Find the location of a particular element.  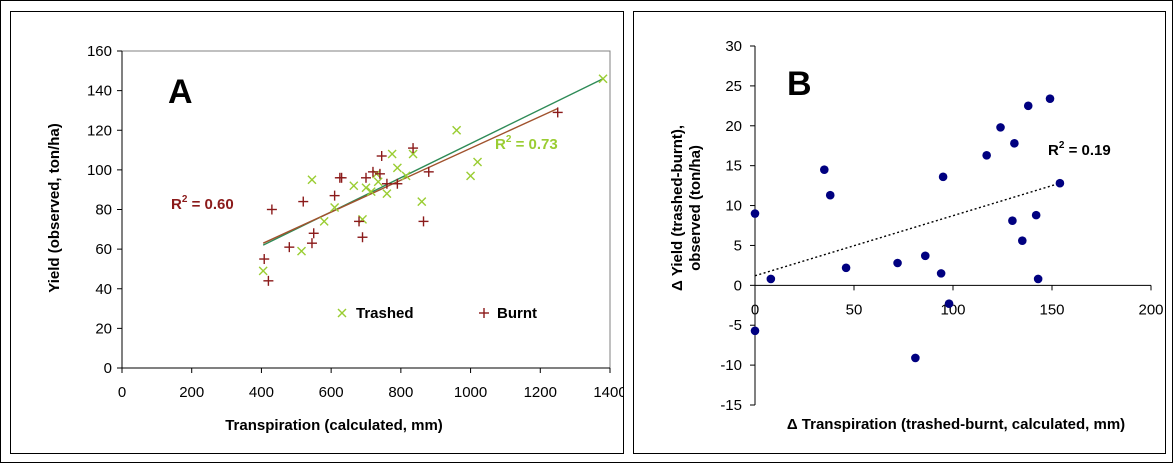

y-tick-label-a: 60 is located at coordinates (103, 249).